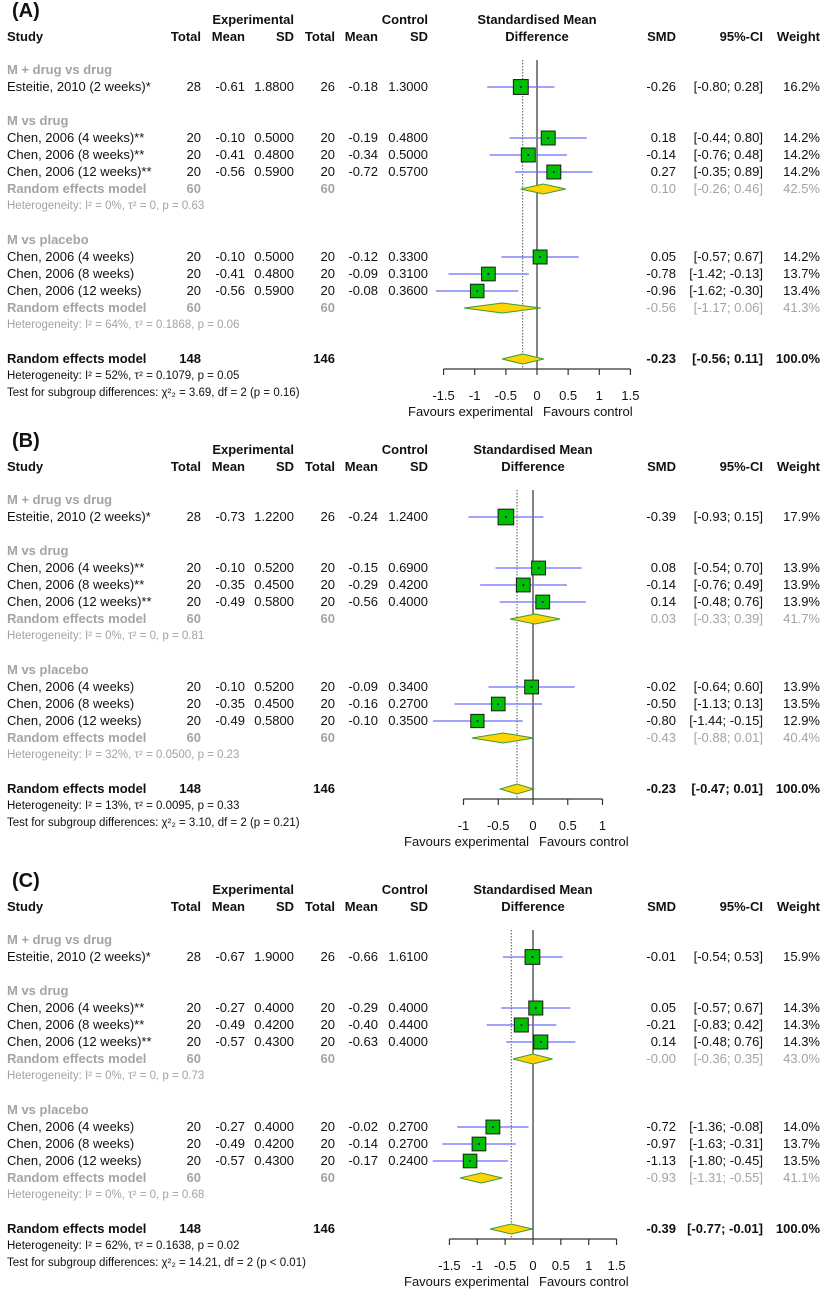 The height and width of the screenshot is (1294, 823). Describe the element at coordinates (801, 290) in the screenshot. I see `study-weight: 13.4%` at that location.